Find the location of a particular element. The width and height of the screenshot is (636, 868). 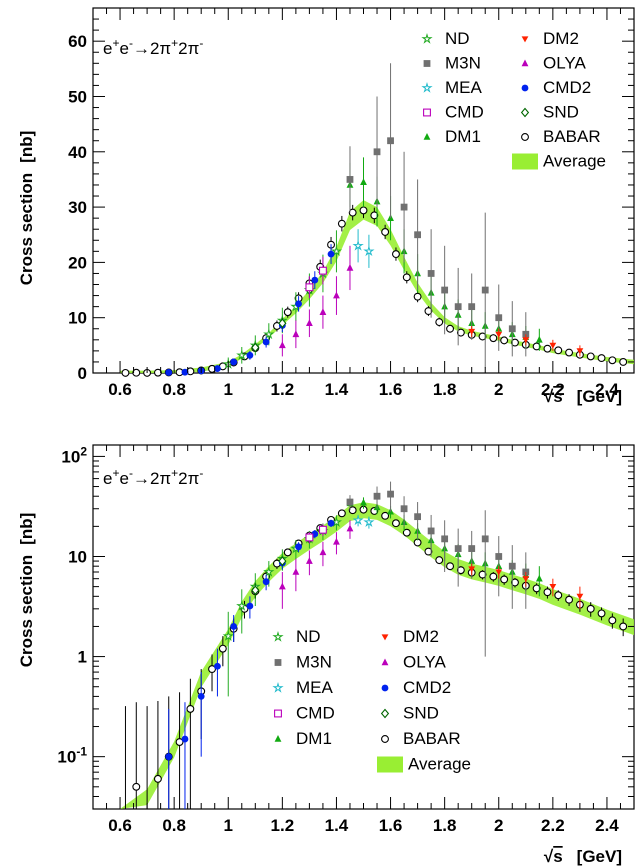

legend-label-babar: BABAR is located at coordinates (432, 738).